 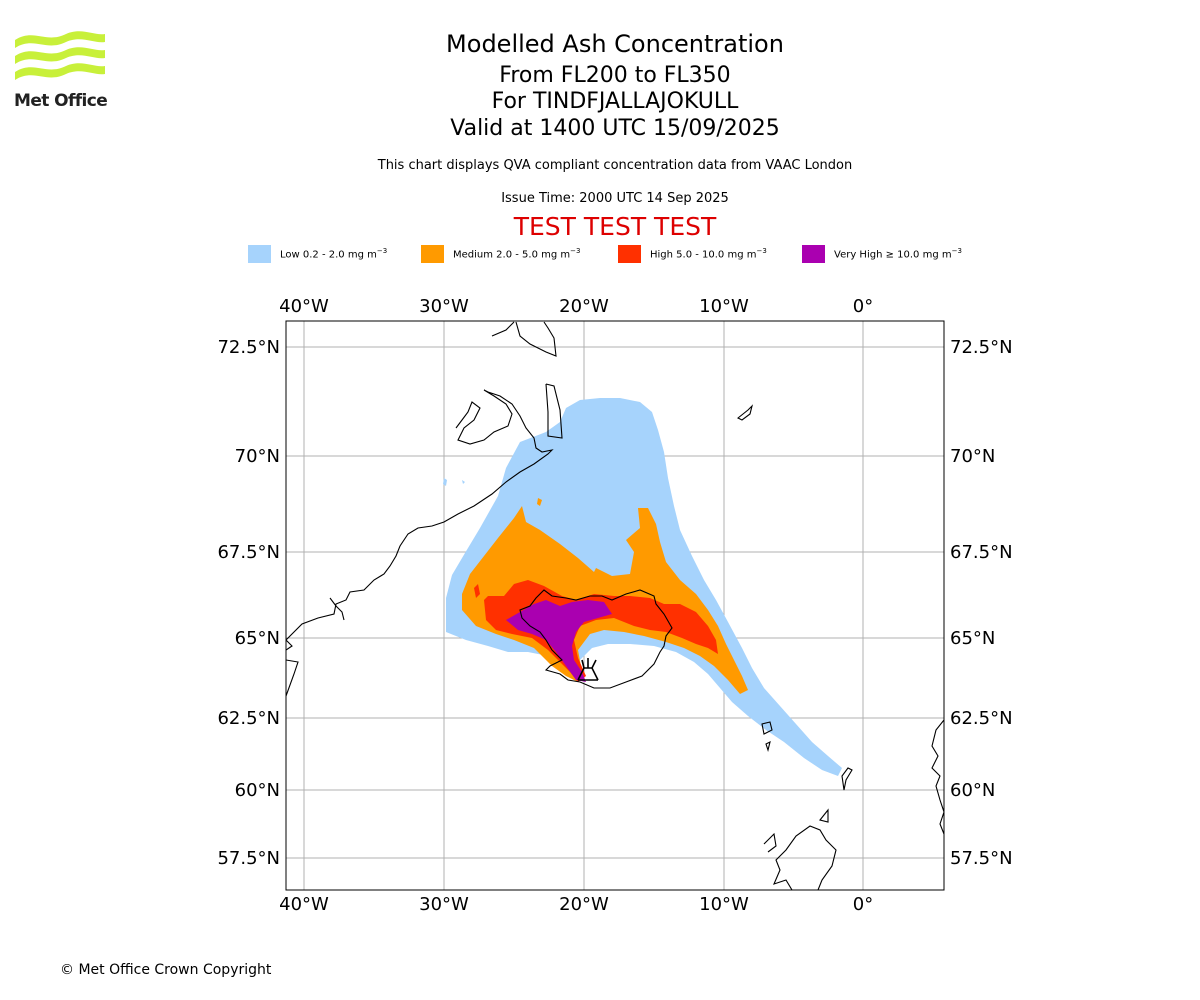 I want to click on lon-tick-bottom: 10°W, so click(x=724, y=904).